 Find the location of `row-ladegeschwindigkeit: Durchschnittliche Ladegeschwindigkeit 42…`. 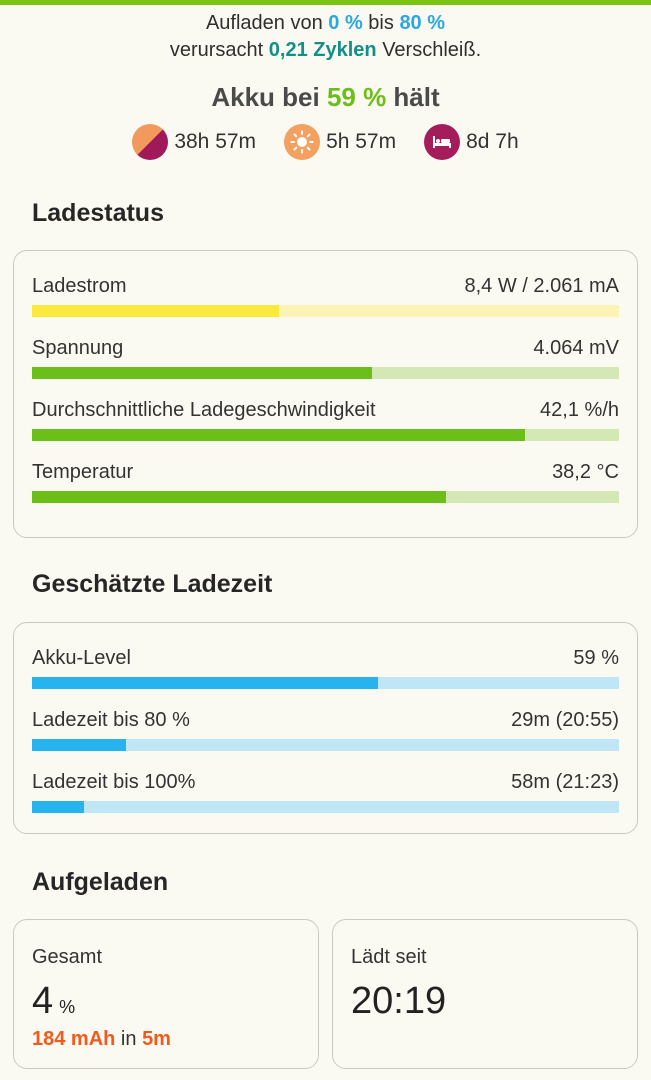

row-ladegeschwindigkeit: Durchschnittliche Ladegeschwindigkeit 42… is located at coordinates (325, 421).